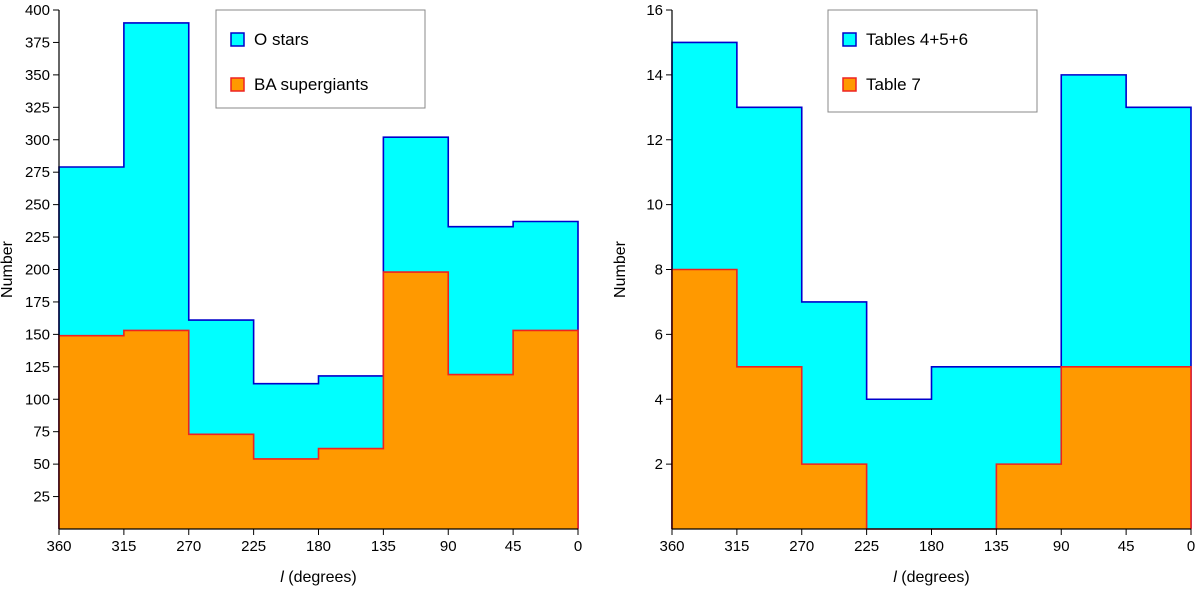 This screenshot has width=1200, height=592. I want to click on y-tick-label: 175, so click(37, 302).